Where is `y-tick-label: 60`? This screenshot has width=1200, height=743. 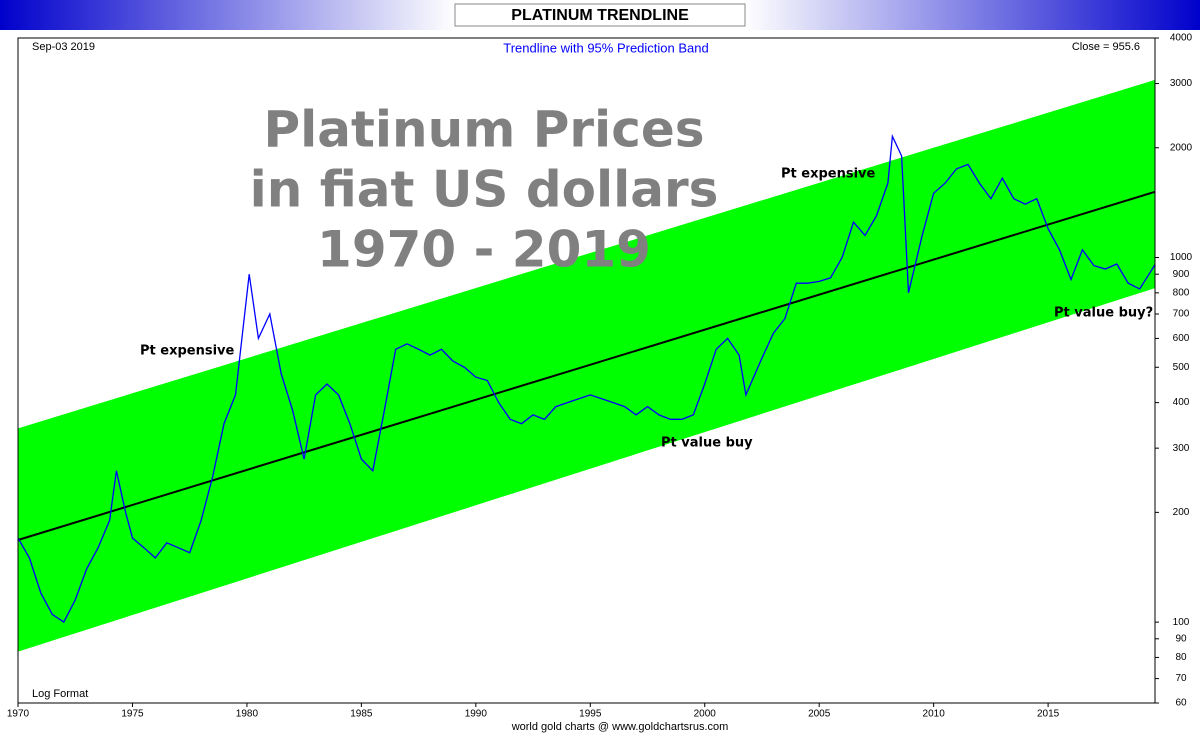
y-tick-label: 60 is located at coordinates (1181, 703).